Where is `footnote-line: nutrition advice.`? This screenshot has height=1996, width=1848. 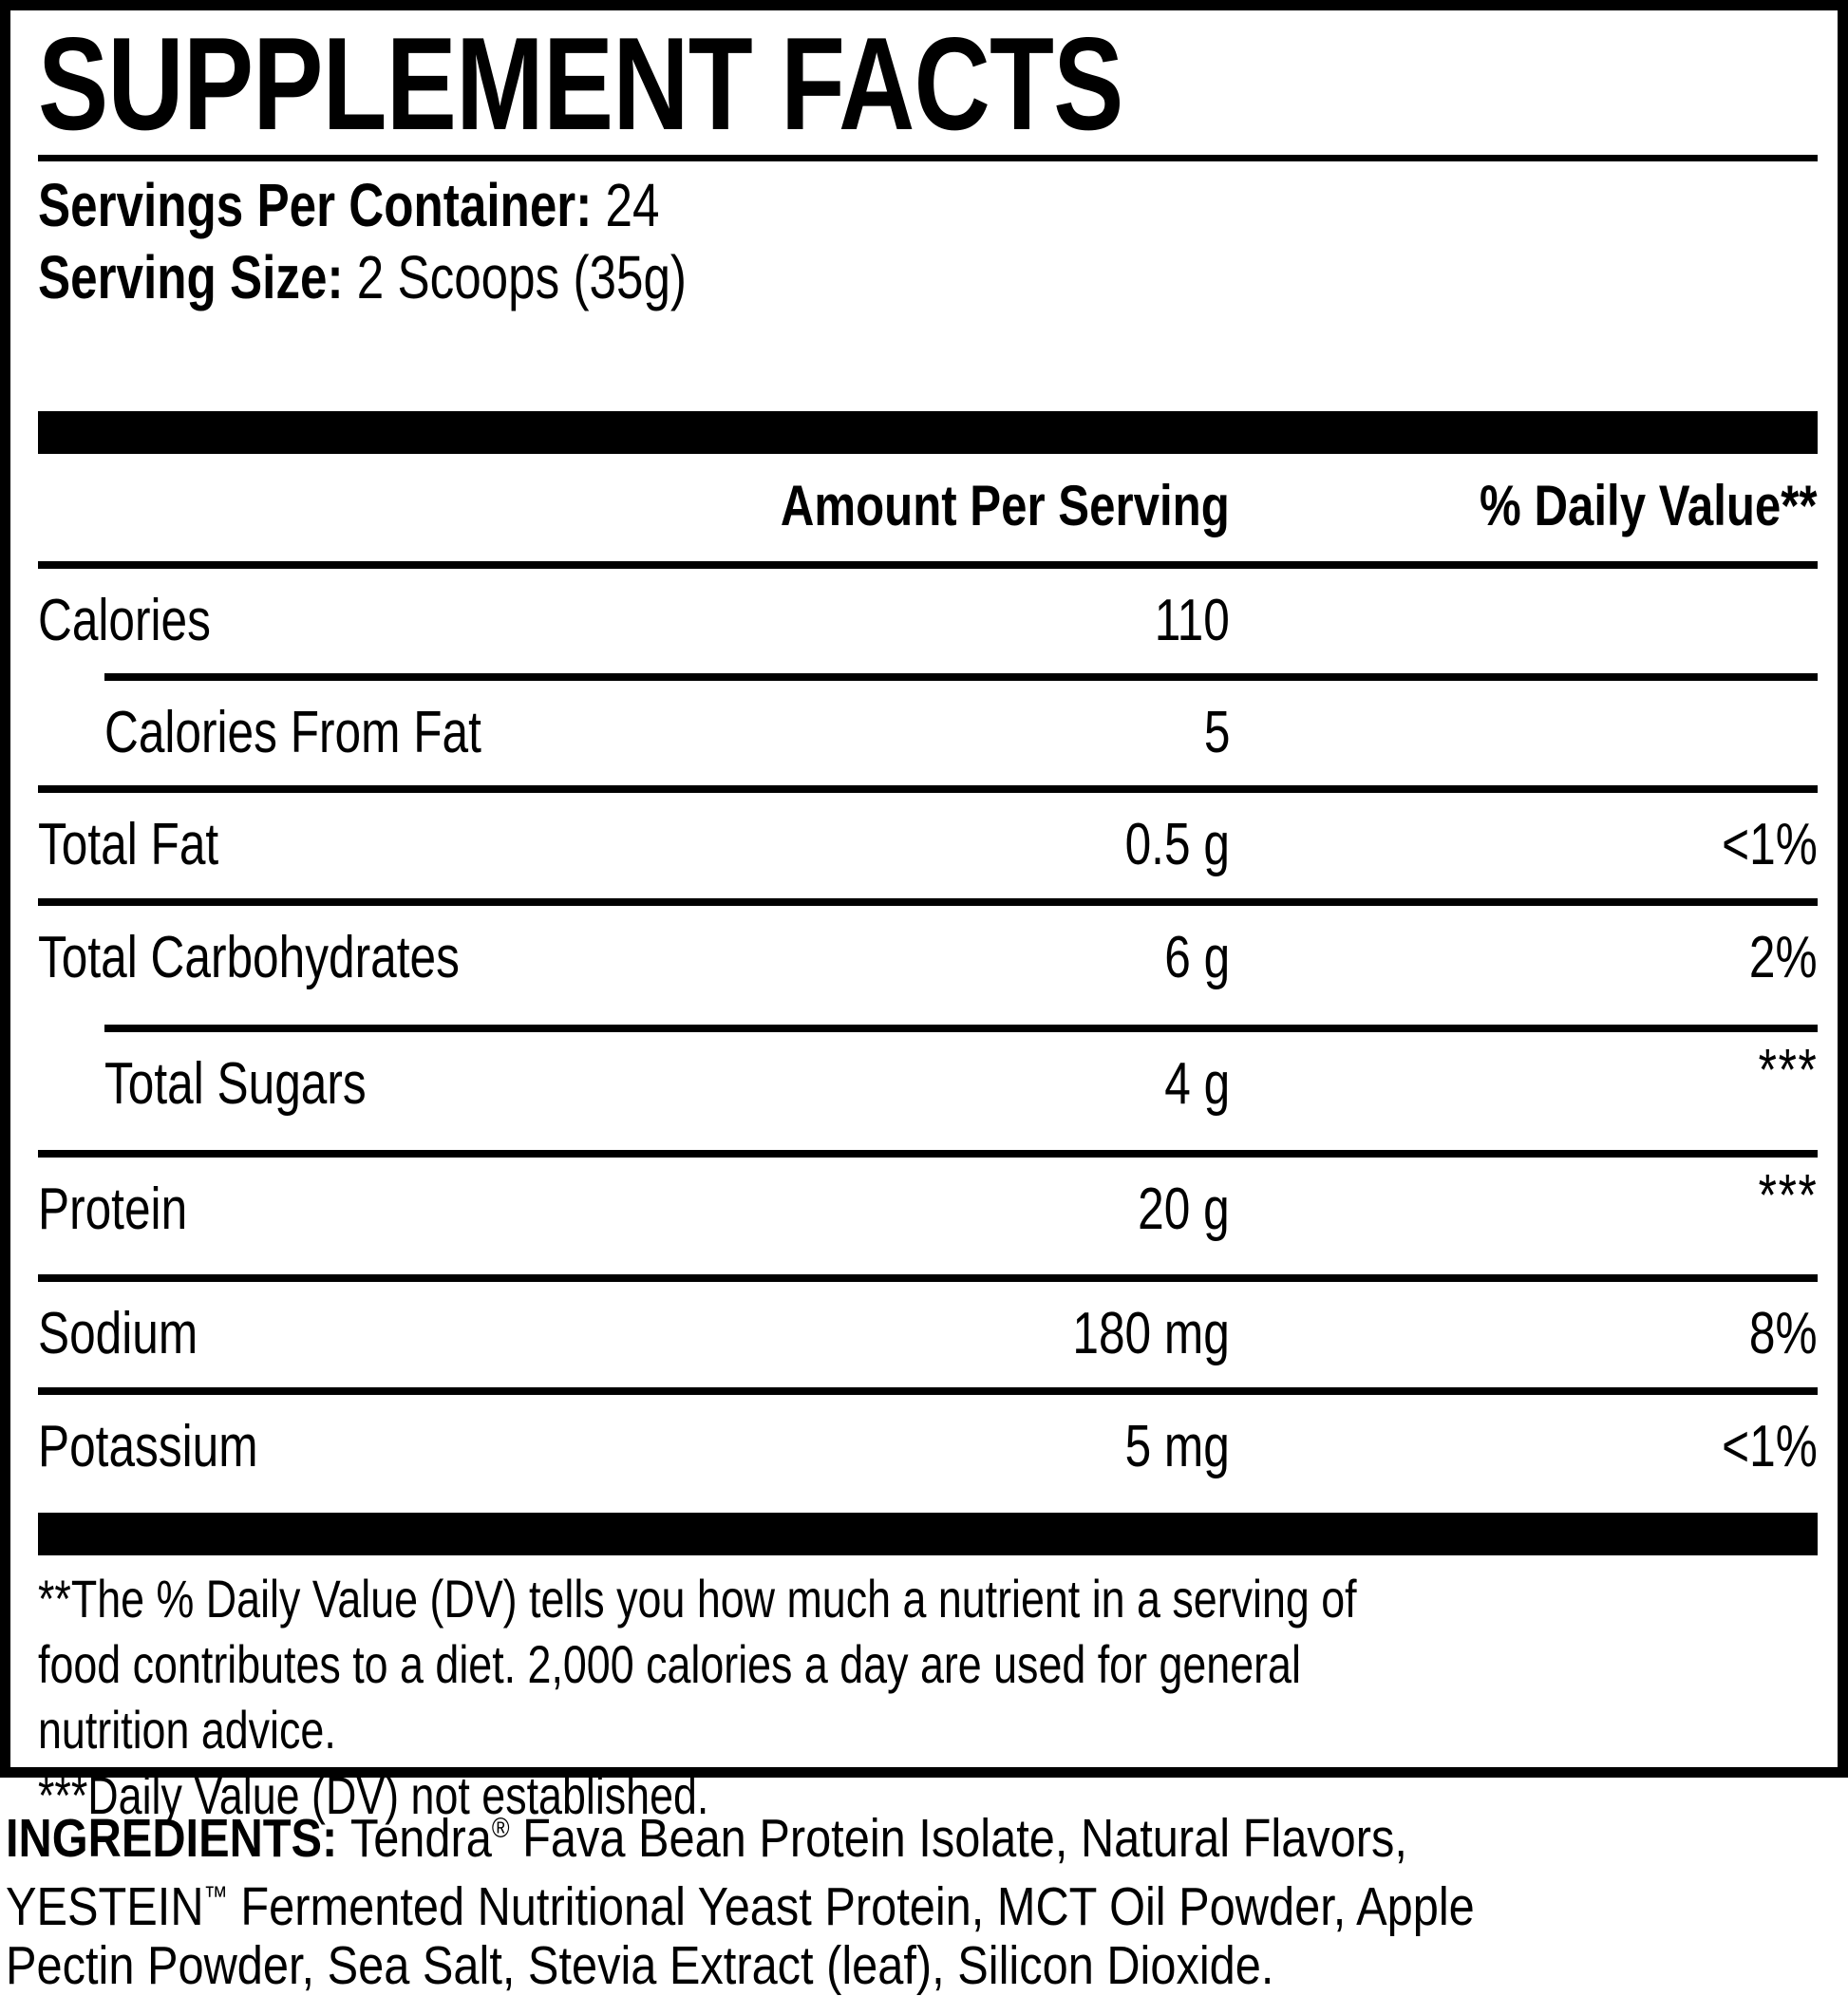
footnote-line: nutrition advice. is located at coordinates (187, 1730).